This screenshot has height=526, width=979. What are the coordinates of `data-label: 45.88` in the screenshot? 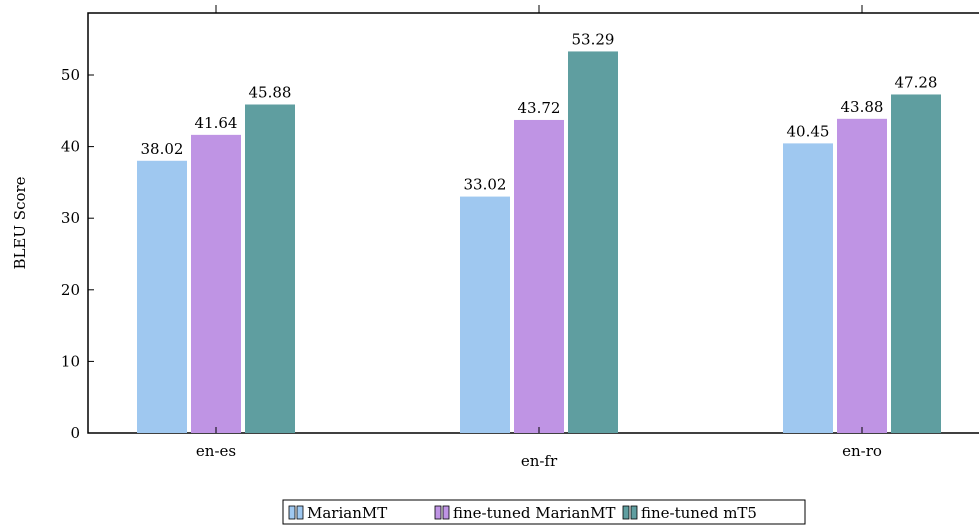 It's located at (270, 92).